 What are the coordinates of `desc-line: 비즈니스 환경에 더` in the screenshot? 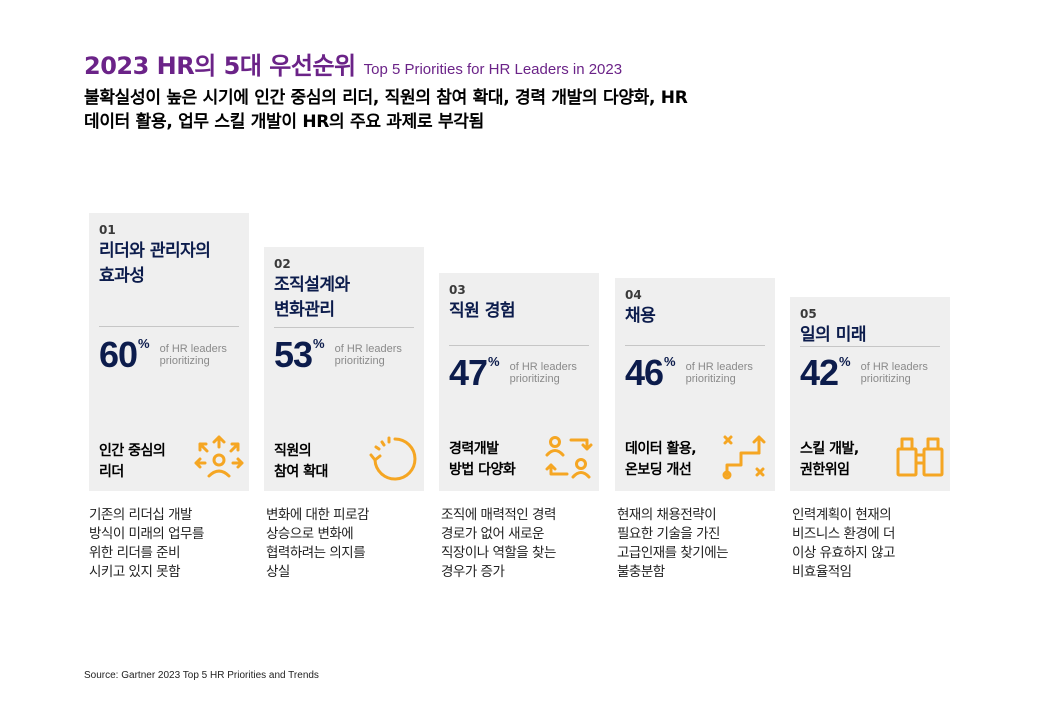 It's located at (843, 534).